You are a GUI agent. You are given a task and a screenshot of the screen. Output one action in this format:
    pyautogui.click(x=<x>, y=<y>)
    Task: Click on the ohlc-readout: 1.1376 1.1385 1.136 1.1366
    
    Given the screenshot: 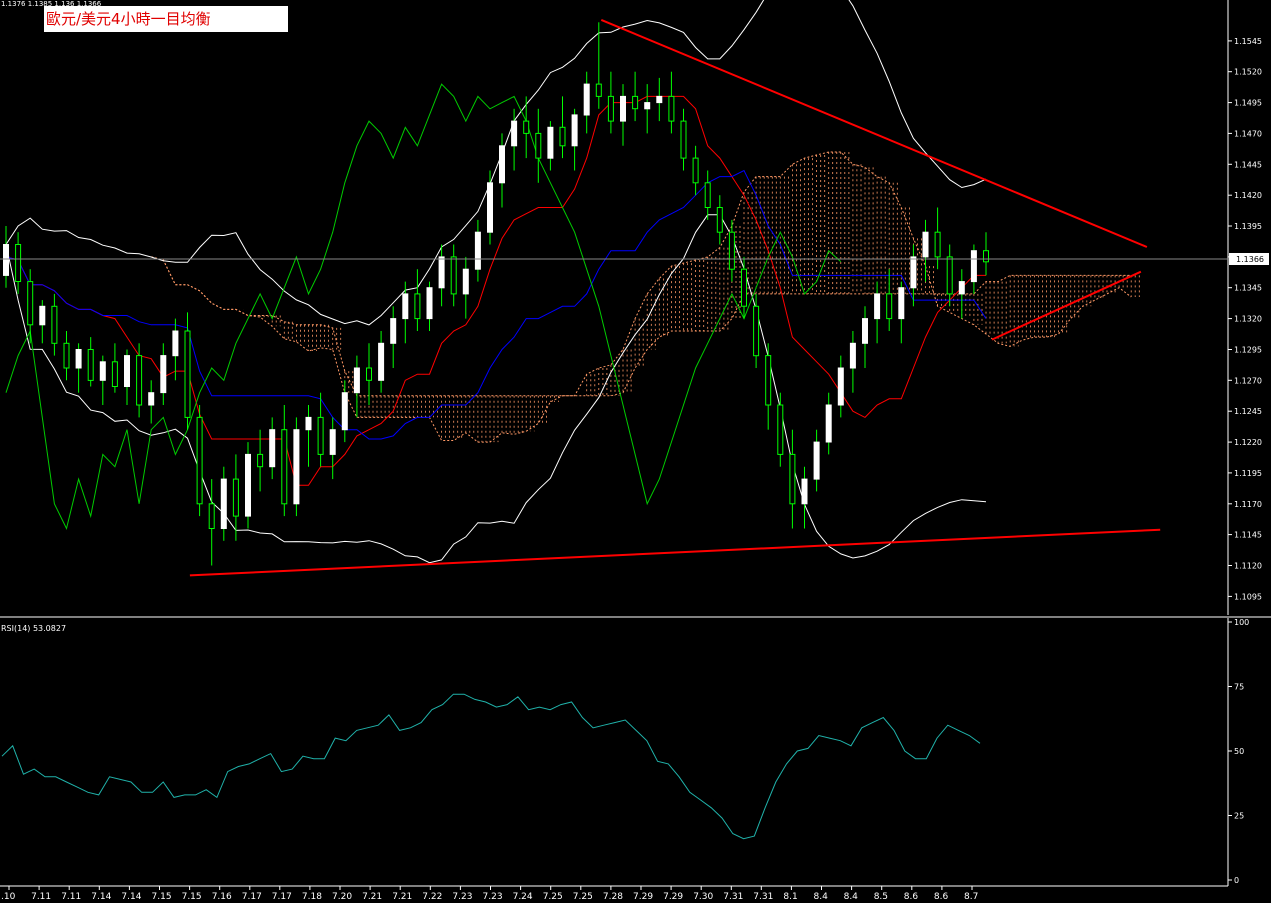 What is the action you would take?
    pyautogui.click(x=51, y=4)
    